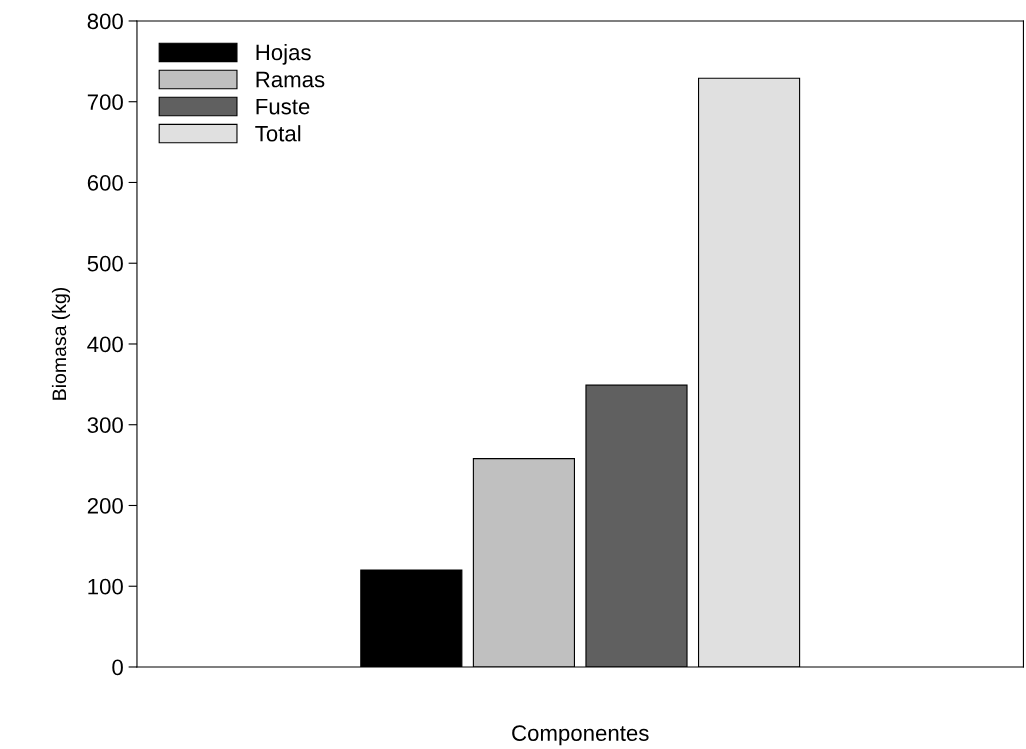  Describe the element at coordinates (117, 667) in the screenshot. I see `y-tick-label: 0` at that location.